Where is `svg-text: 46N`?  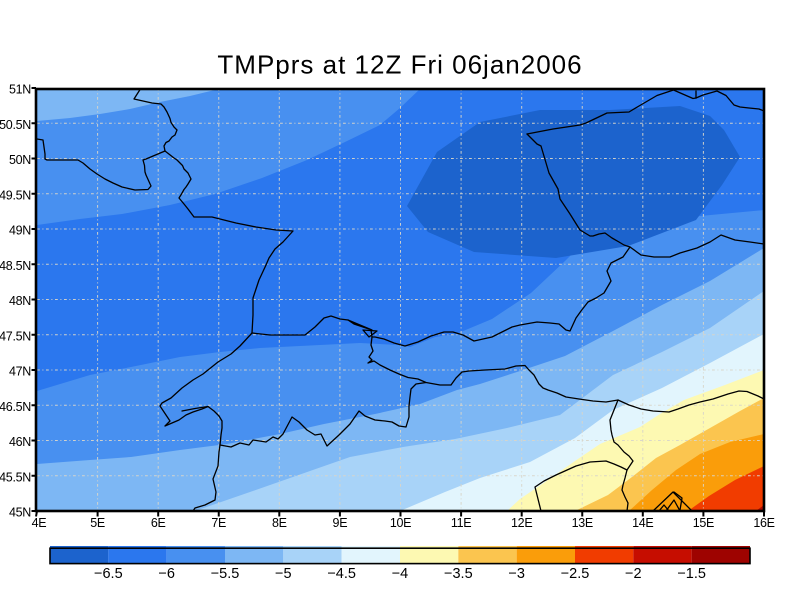 svg-text: 46N is located at coordinates (20, 442).